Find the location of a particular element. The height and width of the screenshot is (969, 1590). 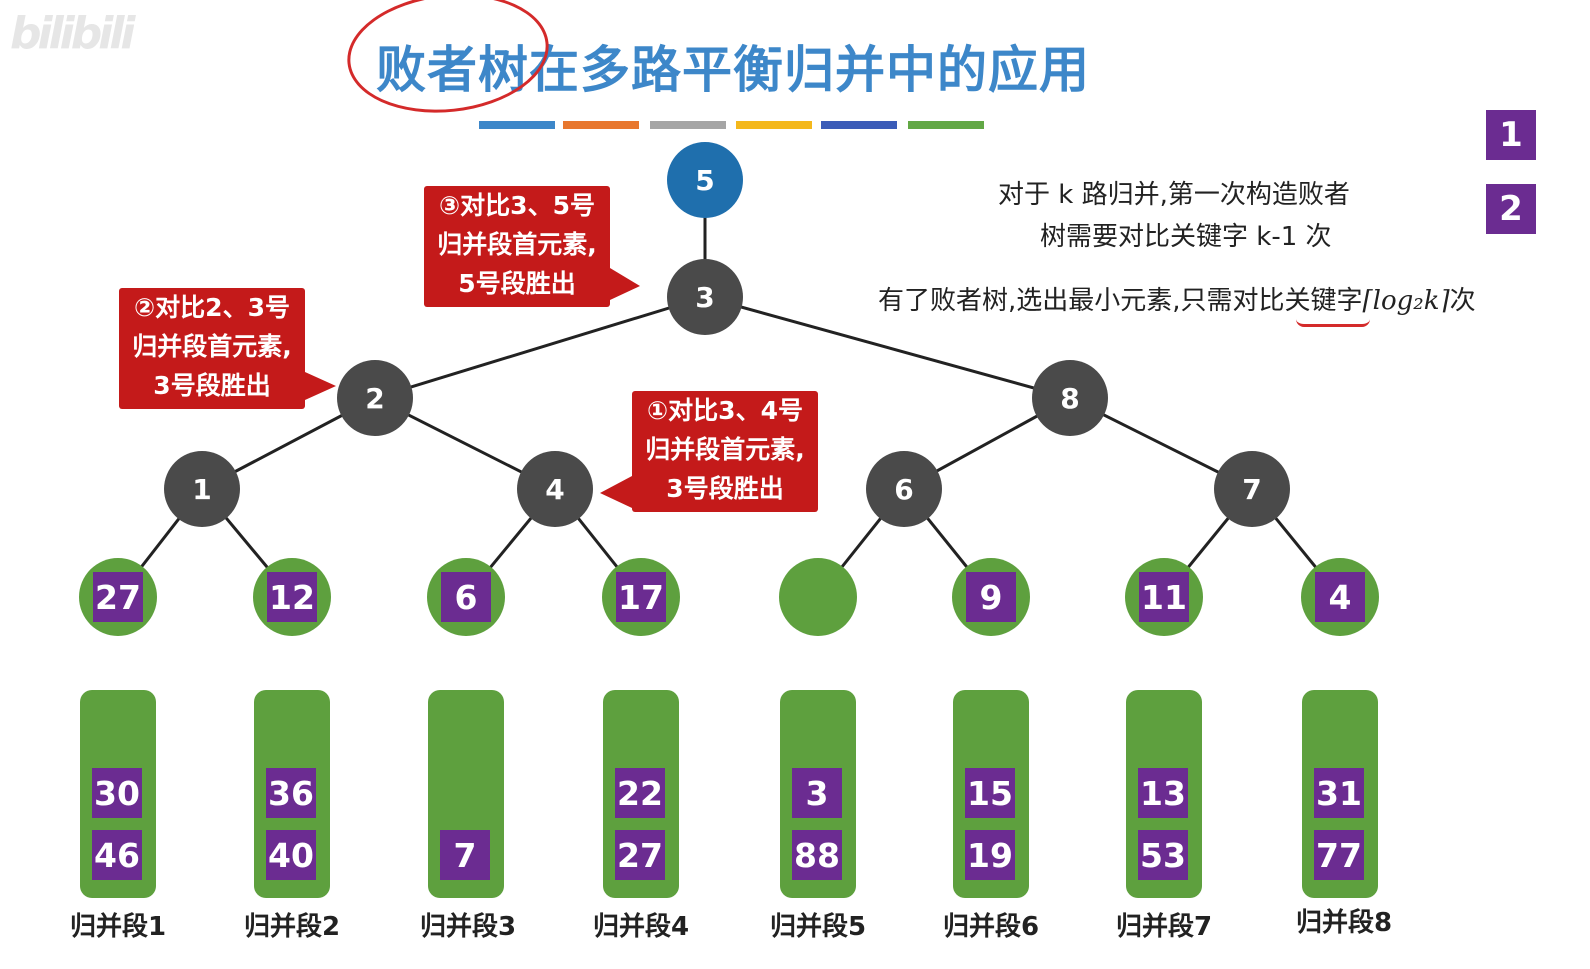

segment-value: 31 is located at coordinates (1339, 793).